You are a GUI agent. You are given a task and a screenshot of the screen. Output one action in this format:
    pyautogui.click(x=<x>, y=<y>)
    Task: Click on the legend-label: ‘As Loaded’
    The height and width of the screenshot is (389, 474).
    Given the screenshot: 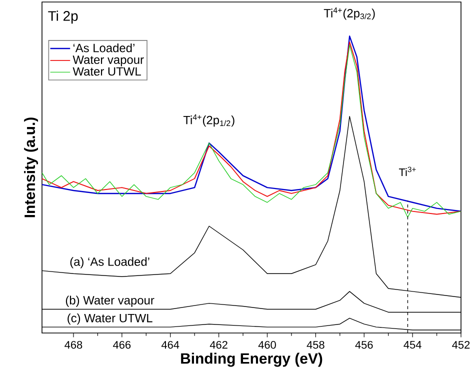 What is the action you would take?
    pyautogui.click(x=103, y=47)
    